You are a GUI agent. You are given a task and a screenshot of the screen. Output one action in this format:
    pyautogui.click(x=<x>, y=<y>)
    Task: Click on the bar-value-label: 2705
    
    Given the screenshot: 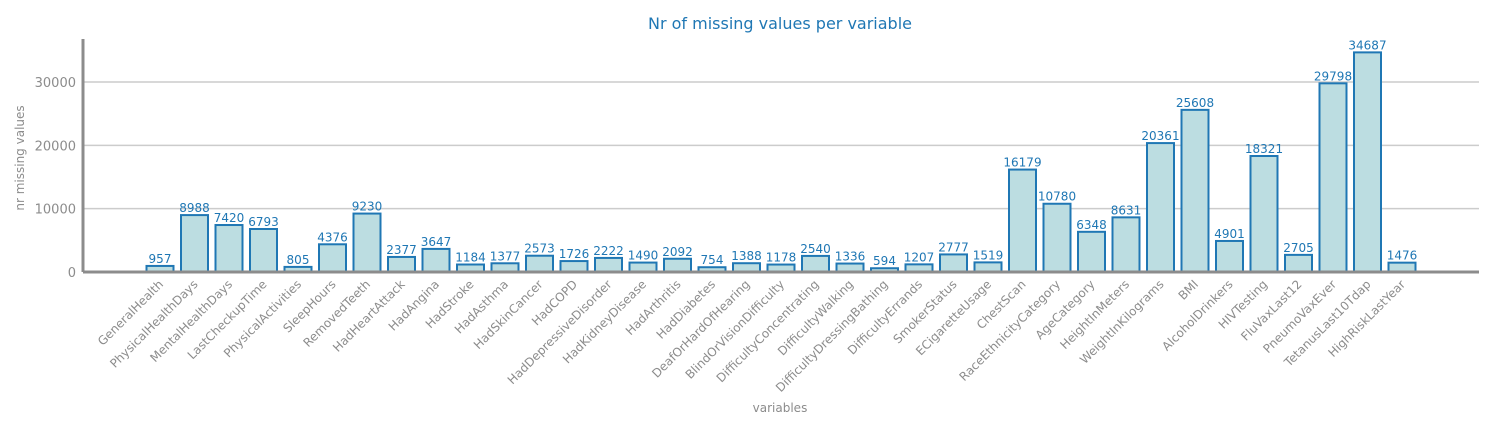 What is the action you would take?
    pyautogui.click(x=1298, y=248)
    